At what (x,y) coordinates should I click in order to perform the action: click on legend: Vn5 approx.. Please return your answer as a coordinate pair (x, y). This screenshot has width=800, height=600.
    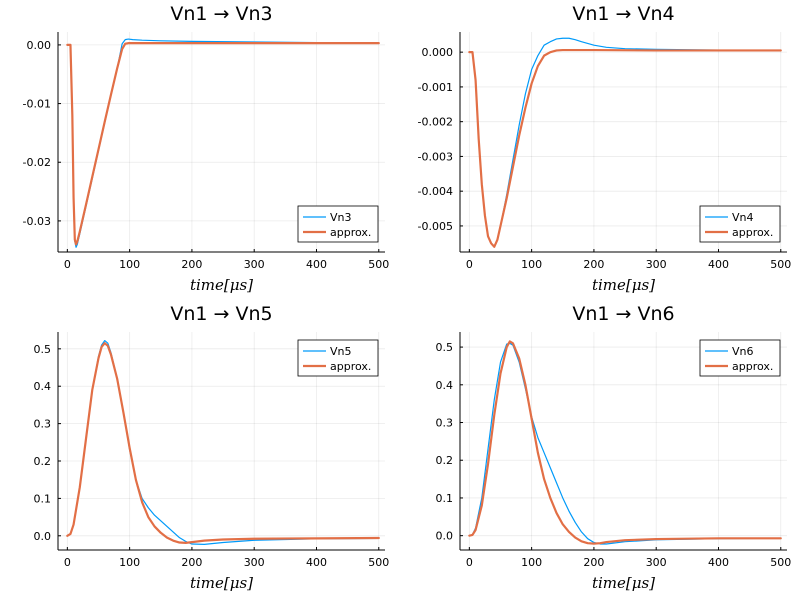
    Looking at the image, I should click on (338, 358).